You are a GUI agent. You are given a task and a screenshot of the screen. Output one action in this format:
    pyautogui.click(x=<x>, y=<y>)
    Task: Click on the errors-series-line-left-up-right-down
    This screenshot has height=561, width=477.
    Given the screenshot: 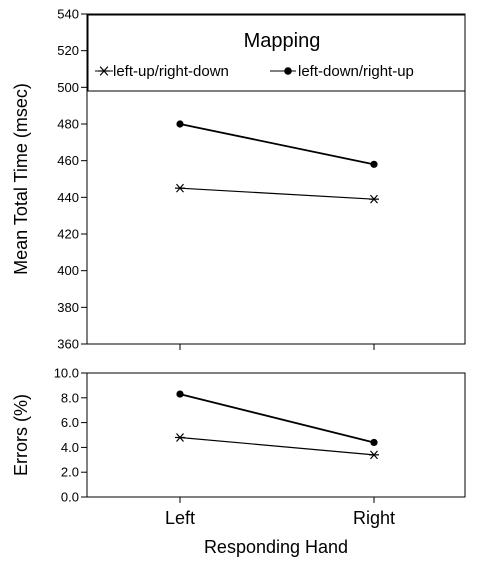 What is the action you would take?
    pyautogui.click(x=277, y=446)
    